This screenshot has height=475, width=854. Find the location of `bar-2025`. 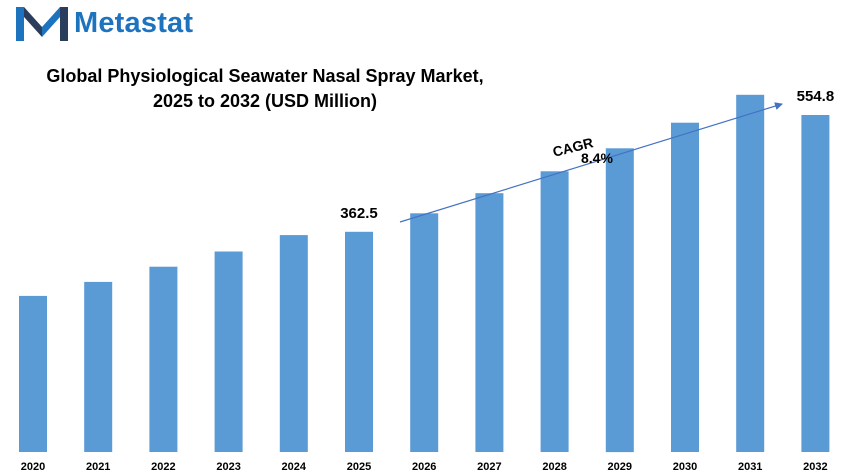

bar-2025 is located at coordinates (359, 341).